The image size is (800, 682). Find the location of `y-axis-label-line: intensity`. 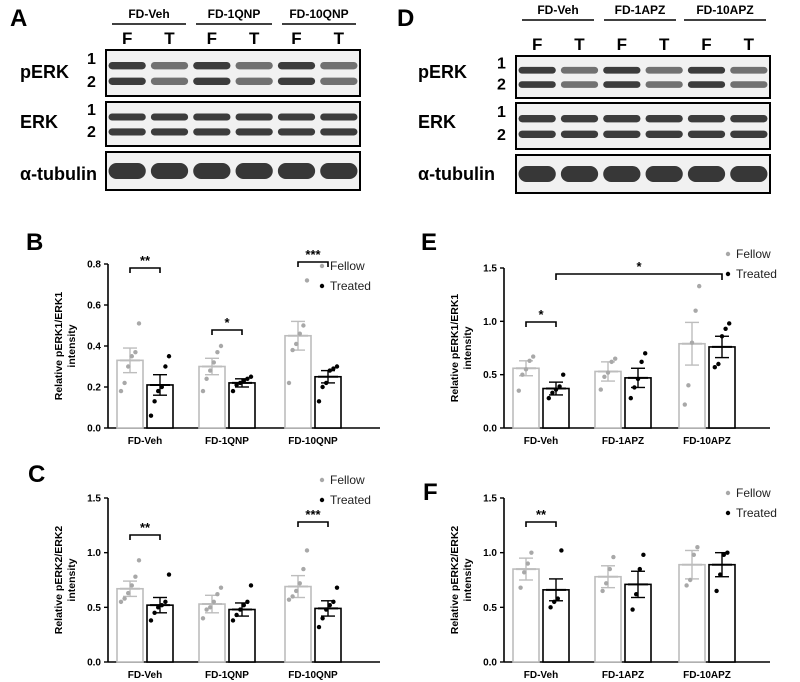

y-axis-label-line: intensity is located at coordinates (468, 579).